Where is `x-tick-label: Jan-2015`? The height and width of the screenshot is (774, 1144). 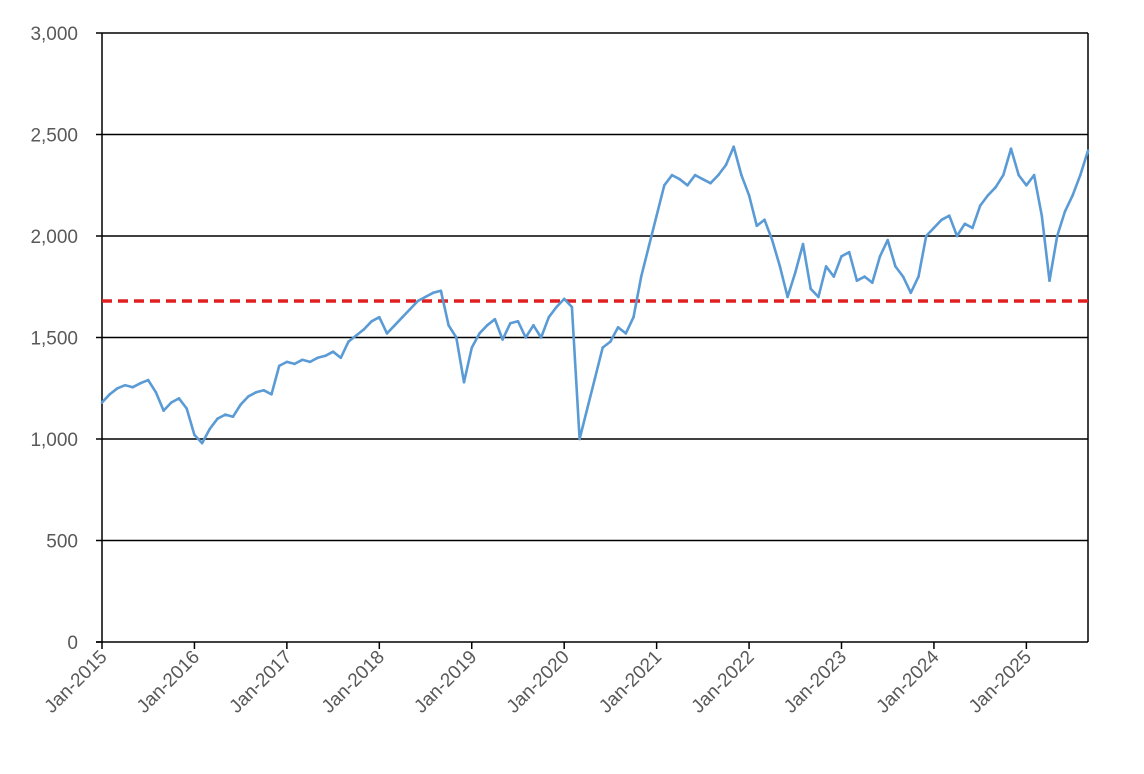 x-tick-label: Jan-2015 is located at coordinates (76, 682).